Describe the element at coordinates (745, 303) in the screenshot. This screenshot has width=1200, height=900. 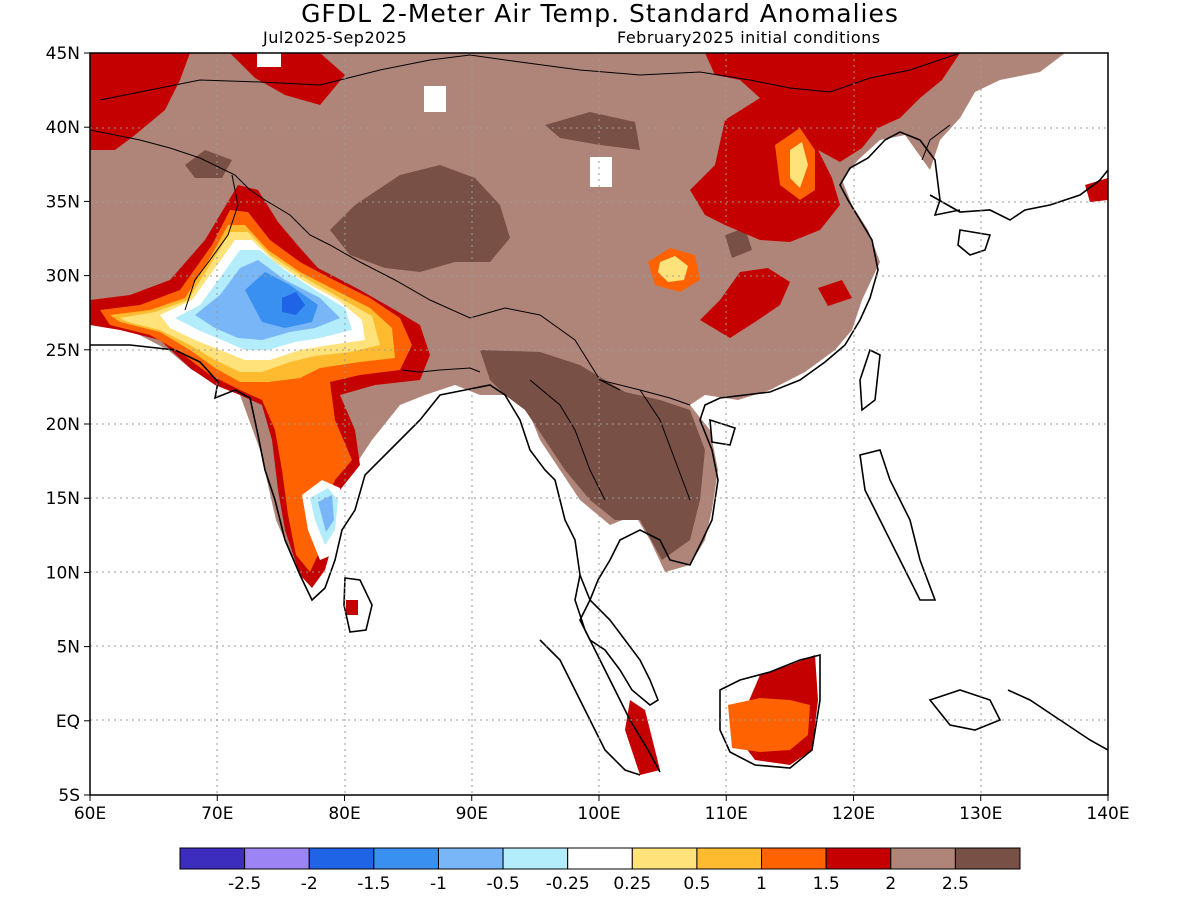
I see `anomaly-central-china-hot` at that location.